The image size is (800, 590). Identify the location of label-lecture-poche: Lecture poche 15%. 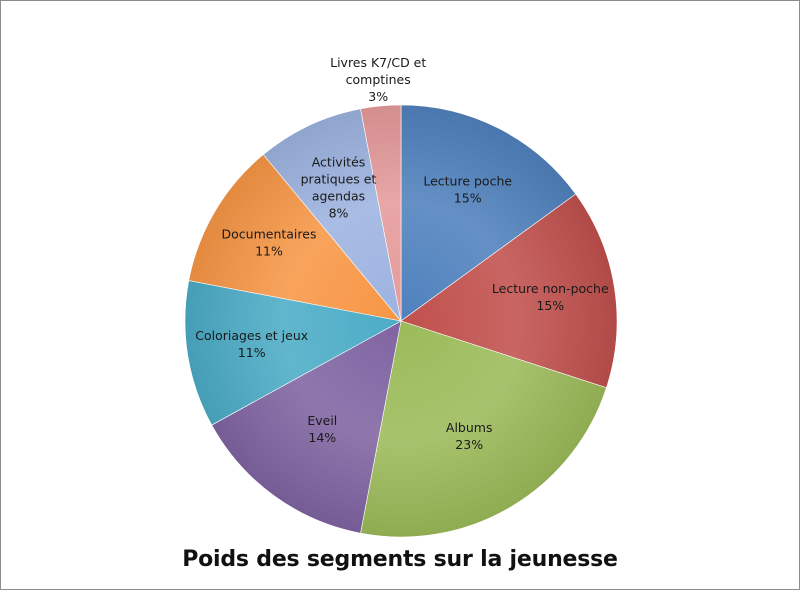
(467, 190).